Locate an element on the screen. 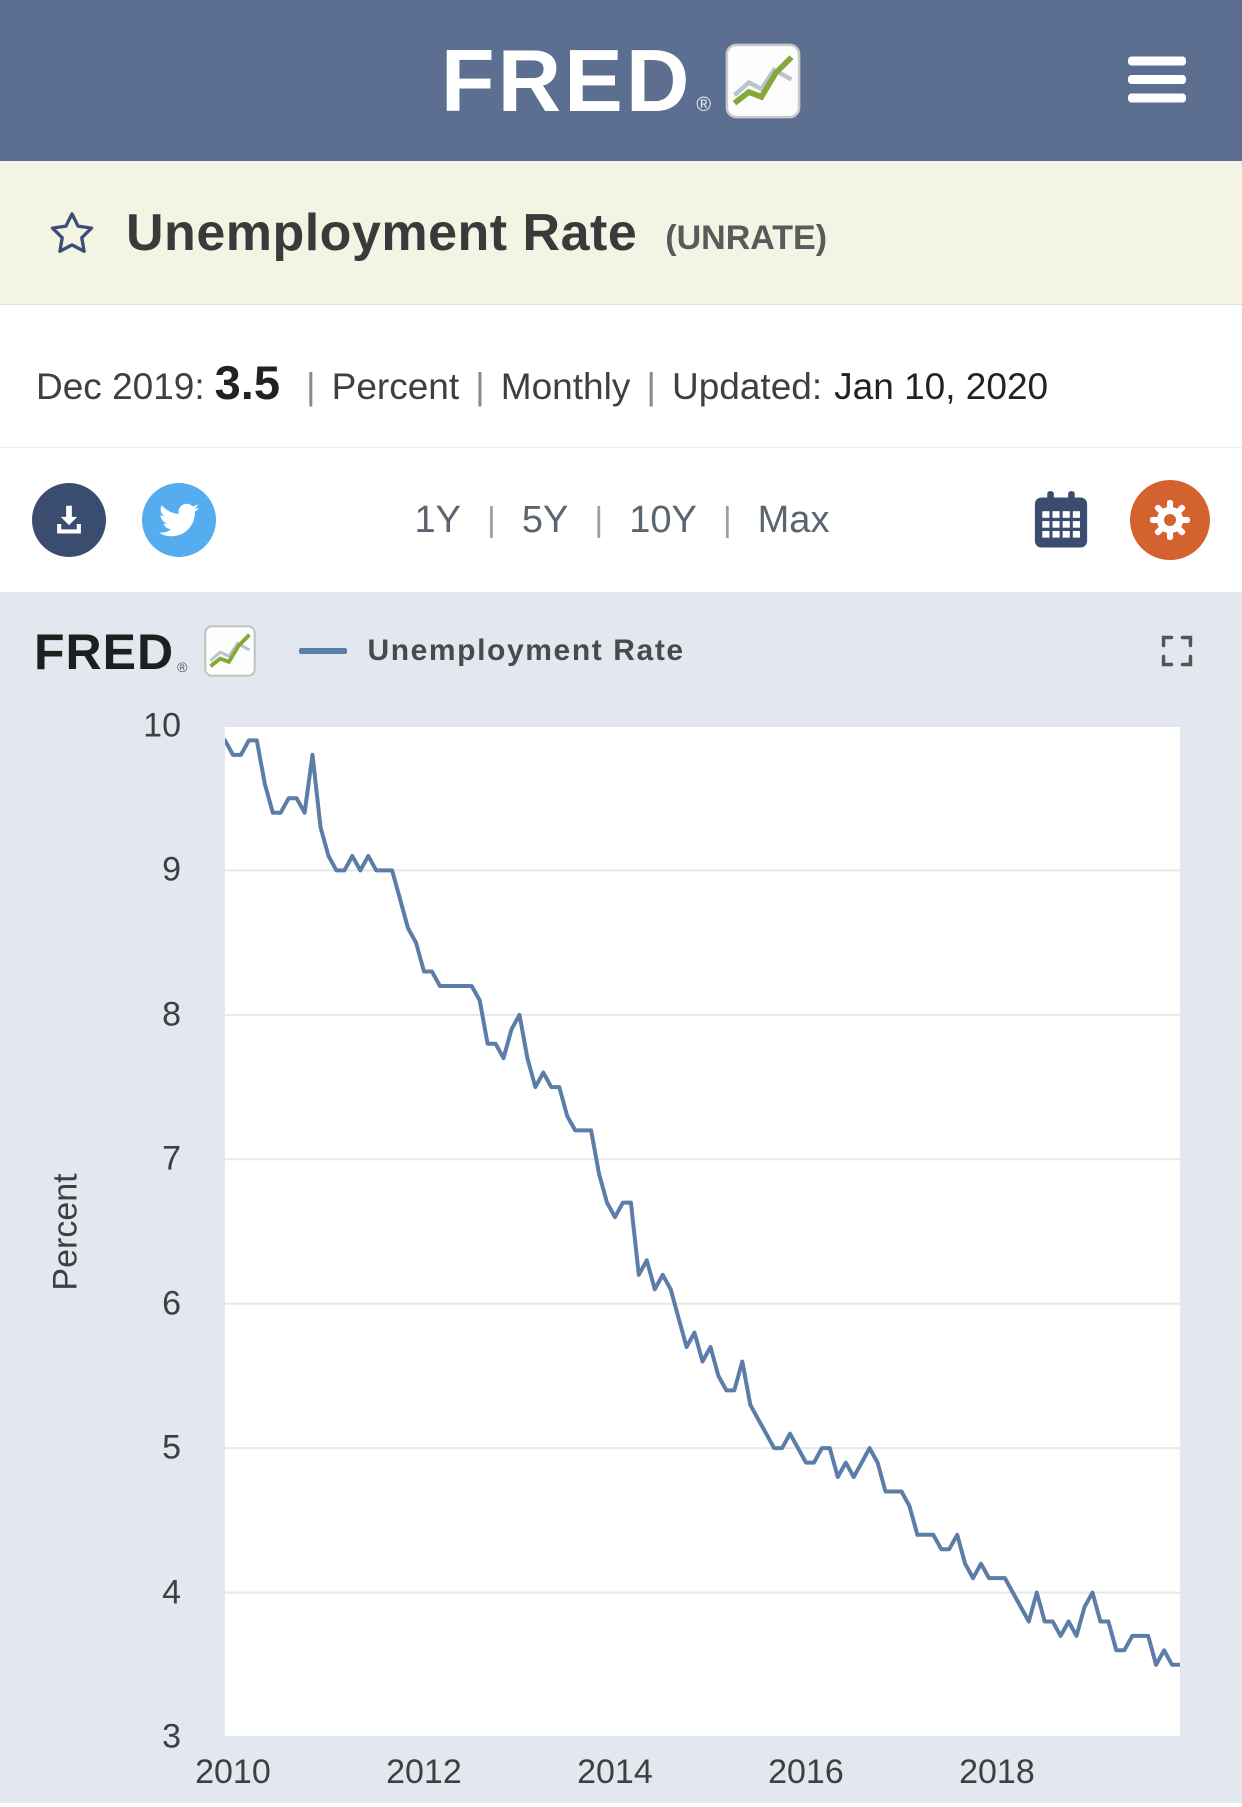  fullscreen-button is located at coordinates (1177, 651).